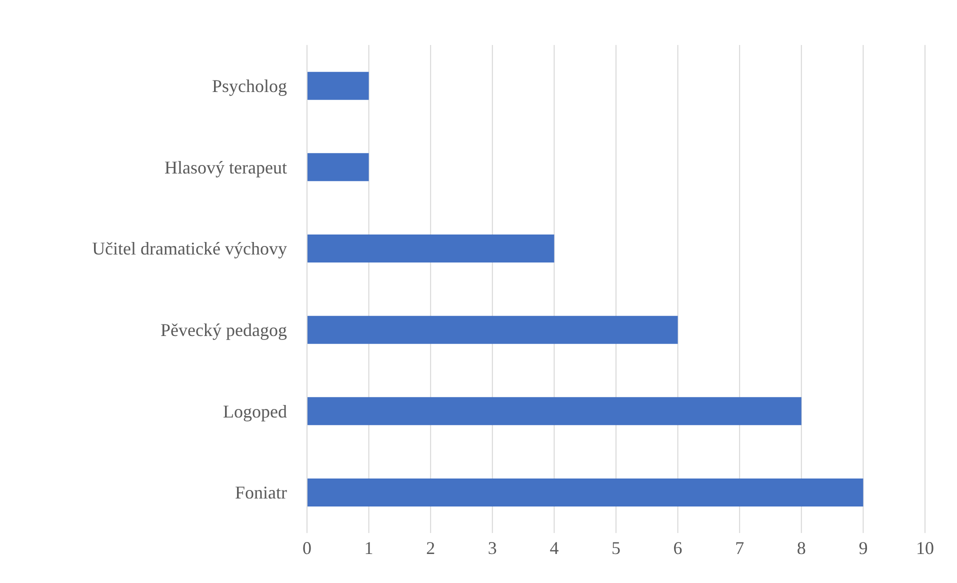 The image size is (957, 583). I want to click on y-tick-label: Logoped, so click(255, 411).